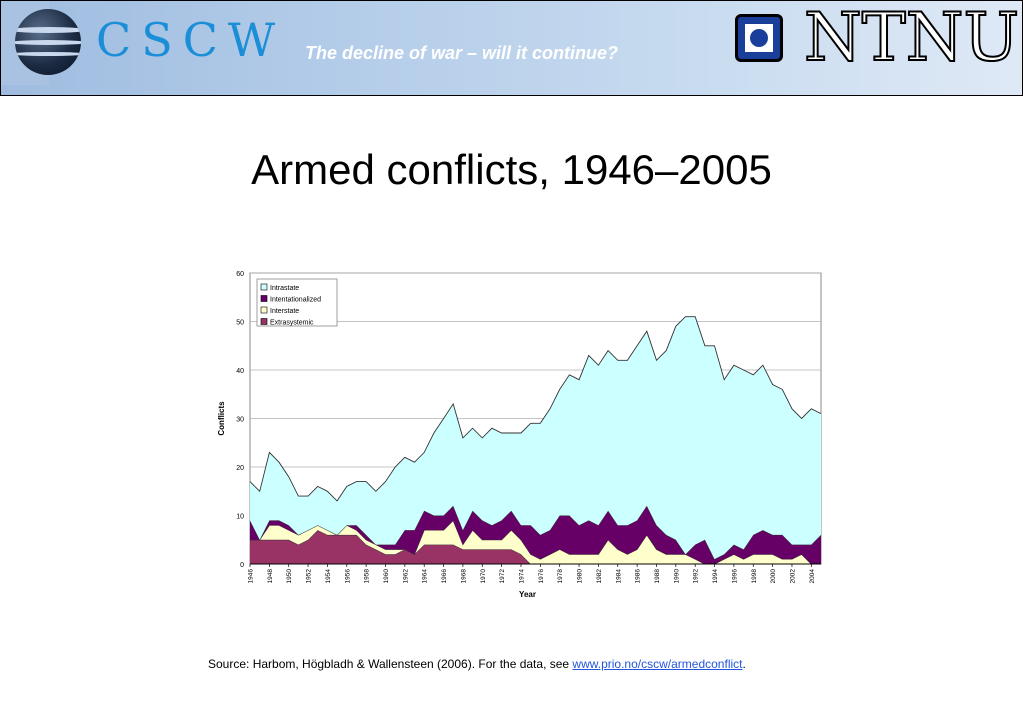  What do you see at coordinates (242, 565) in the screenshot?
I see `y-tick-label: 0` at bounding box center [242, 565].